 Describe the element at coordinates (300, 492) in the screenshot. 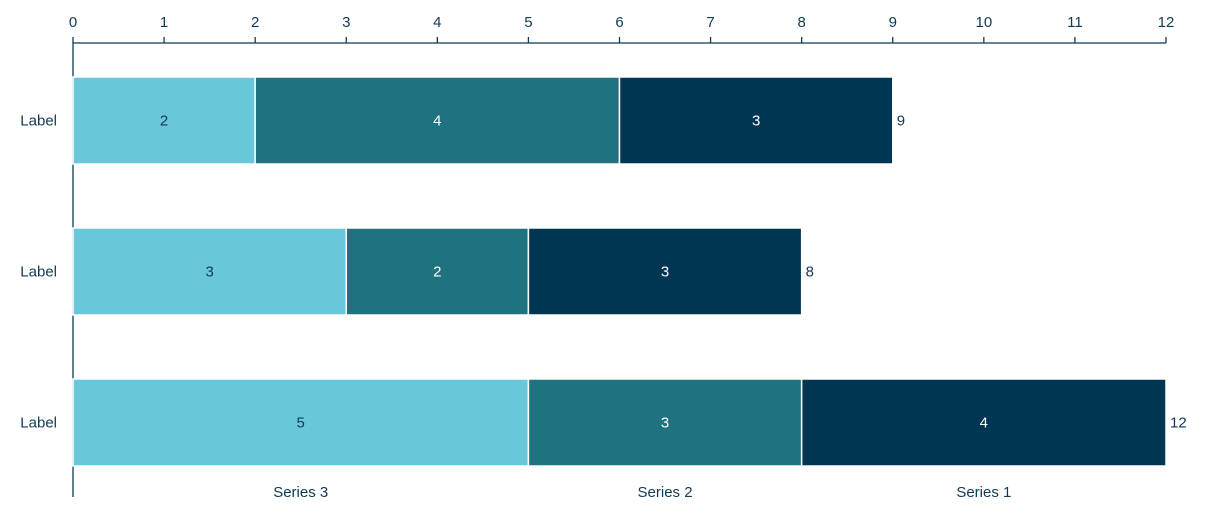

I see `series-name-label: Series 3` at that location.